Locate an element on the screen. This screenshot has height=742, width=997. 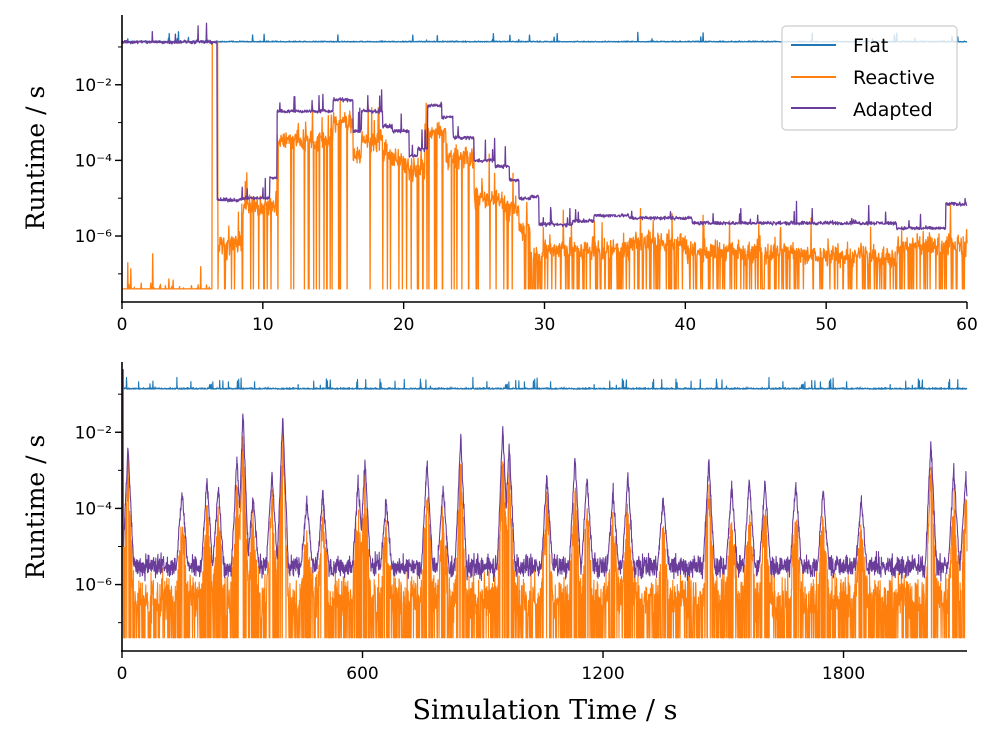
legend: Flat Reactive Adapted is located at coordinates (869, 78).